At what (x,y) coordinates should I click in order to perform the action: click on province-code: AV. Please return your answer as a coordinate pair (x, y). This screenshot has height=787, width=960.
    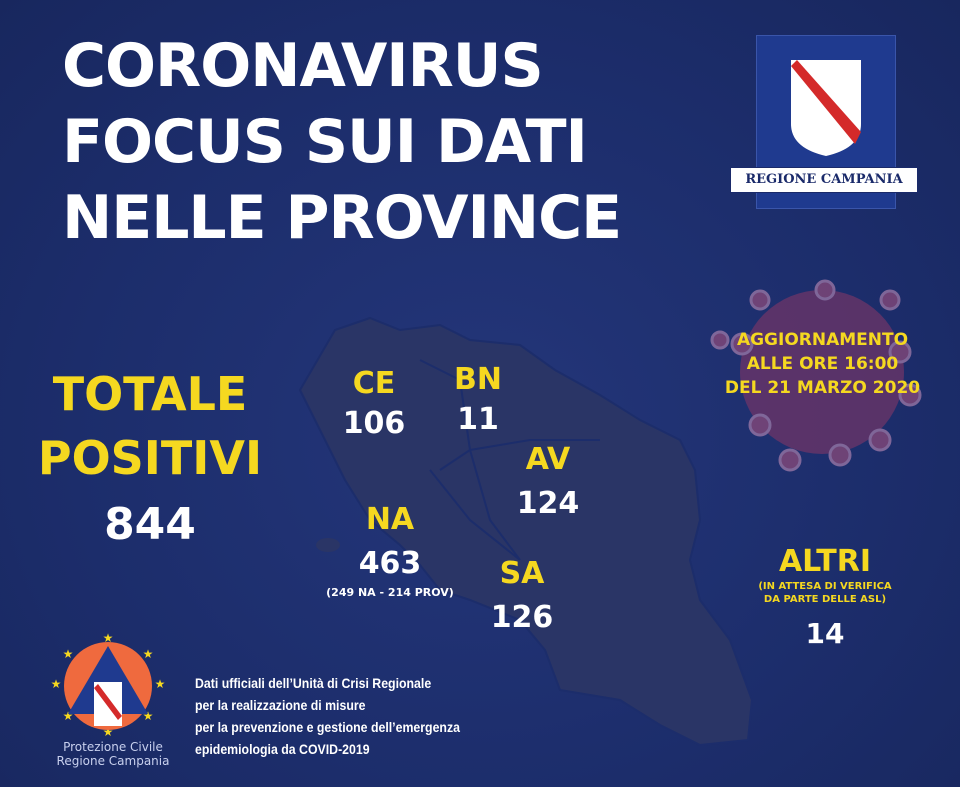
    Looking at the image, I should click on (548, 459).